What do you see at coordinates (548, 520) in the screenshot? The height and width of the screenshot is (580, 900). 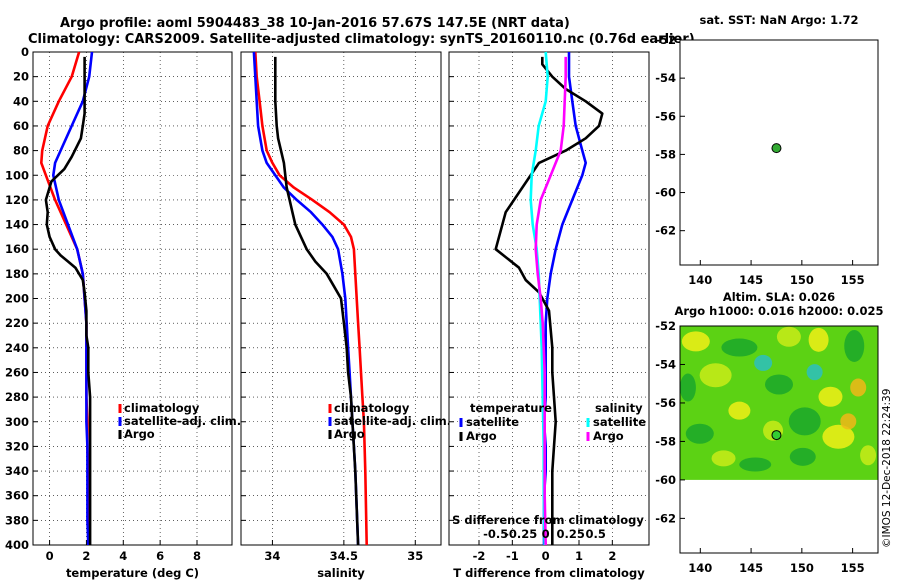 I see `top-axis-label: S difference from climatology` at bounding box center [548, 520].